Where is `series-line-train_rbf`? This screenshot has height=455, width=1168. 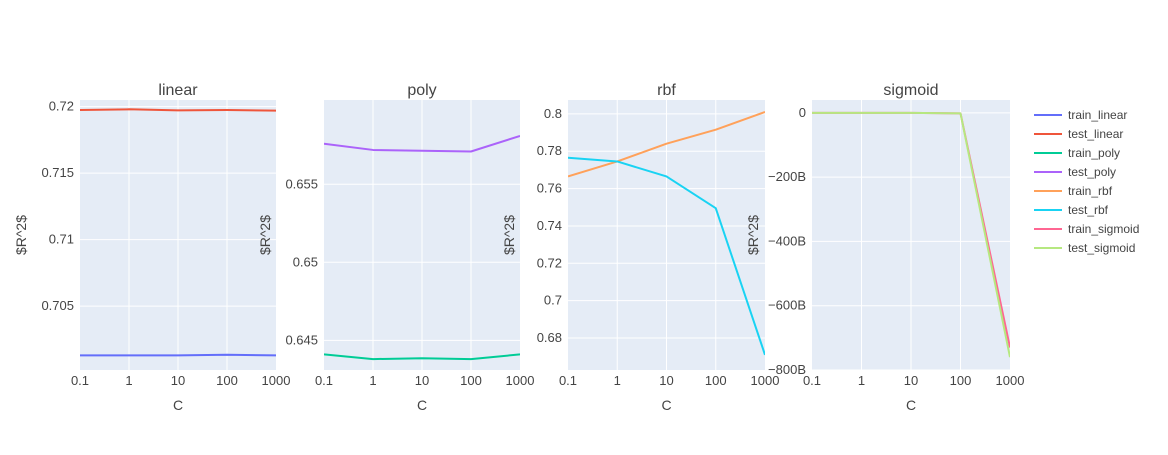 series-line-train_rbf is located at coordinates (666, 144).